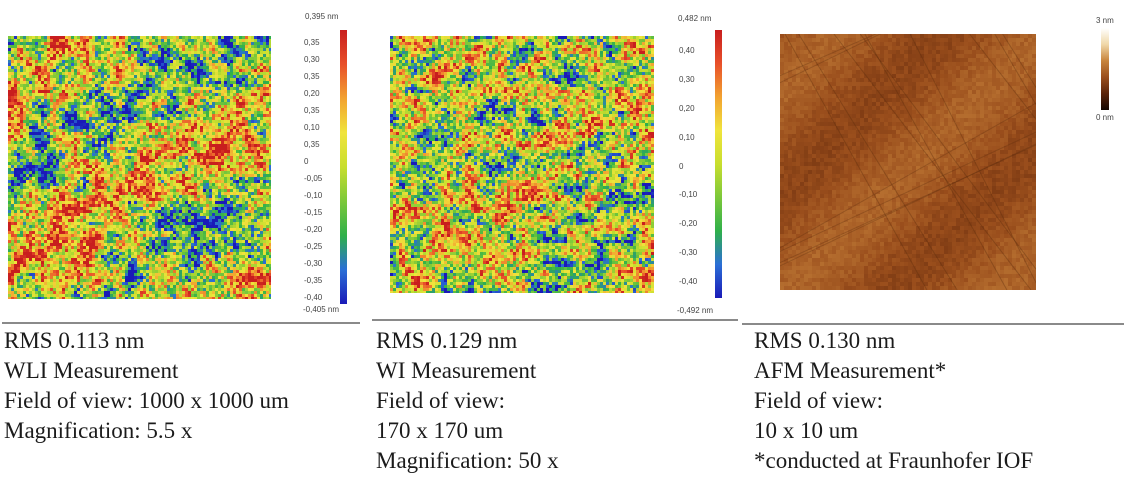 This screenshot has width=1126, height=484. I want to click on caption-line: RMS 0.129 nm, so click(447, 340).